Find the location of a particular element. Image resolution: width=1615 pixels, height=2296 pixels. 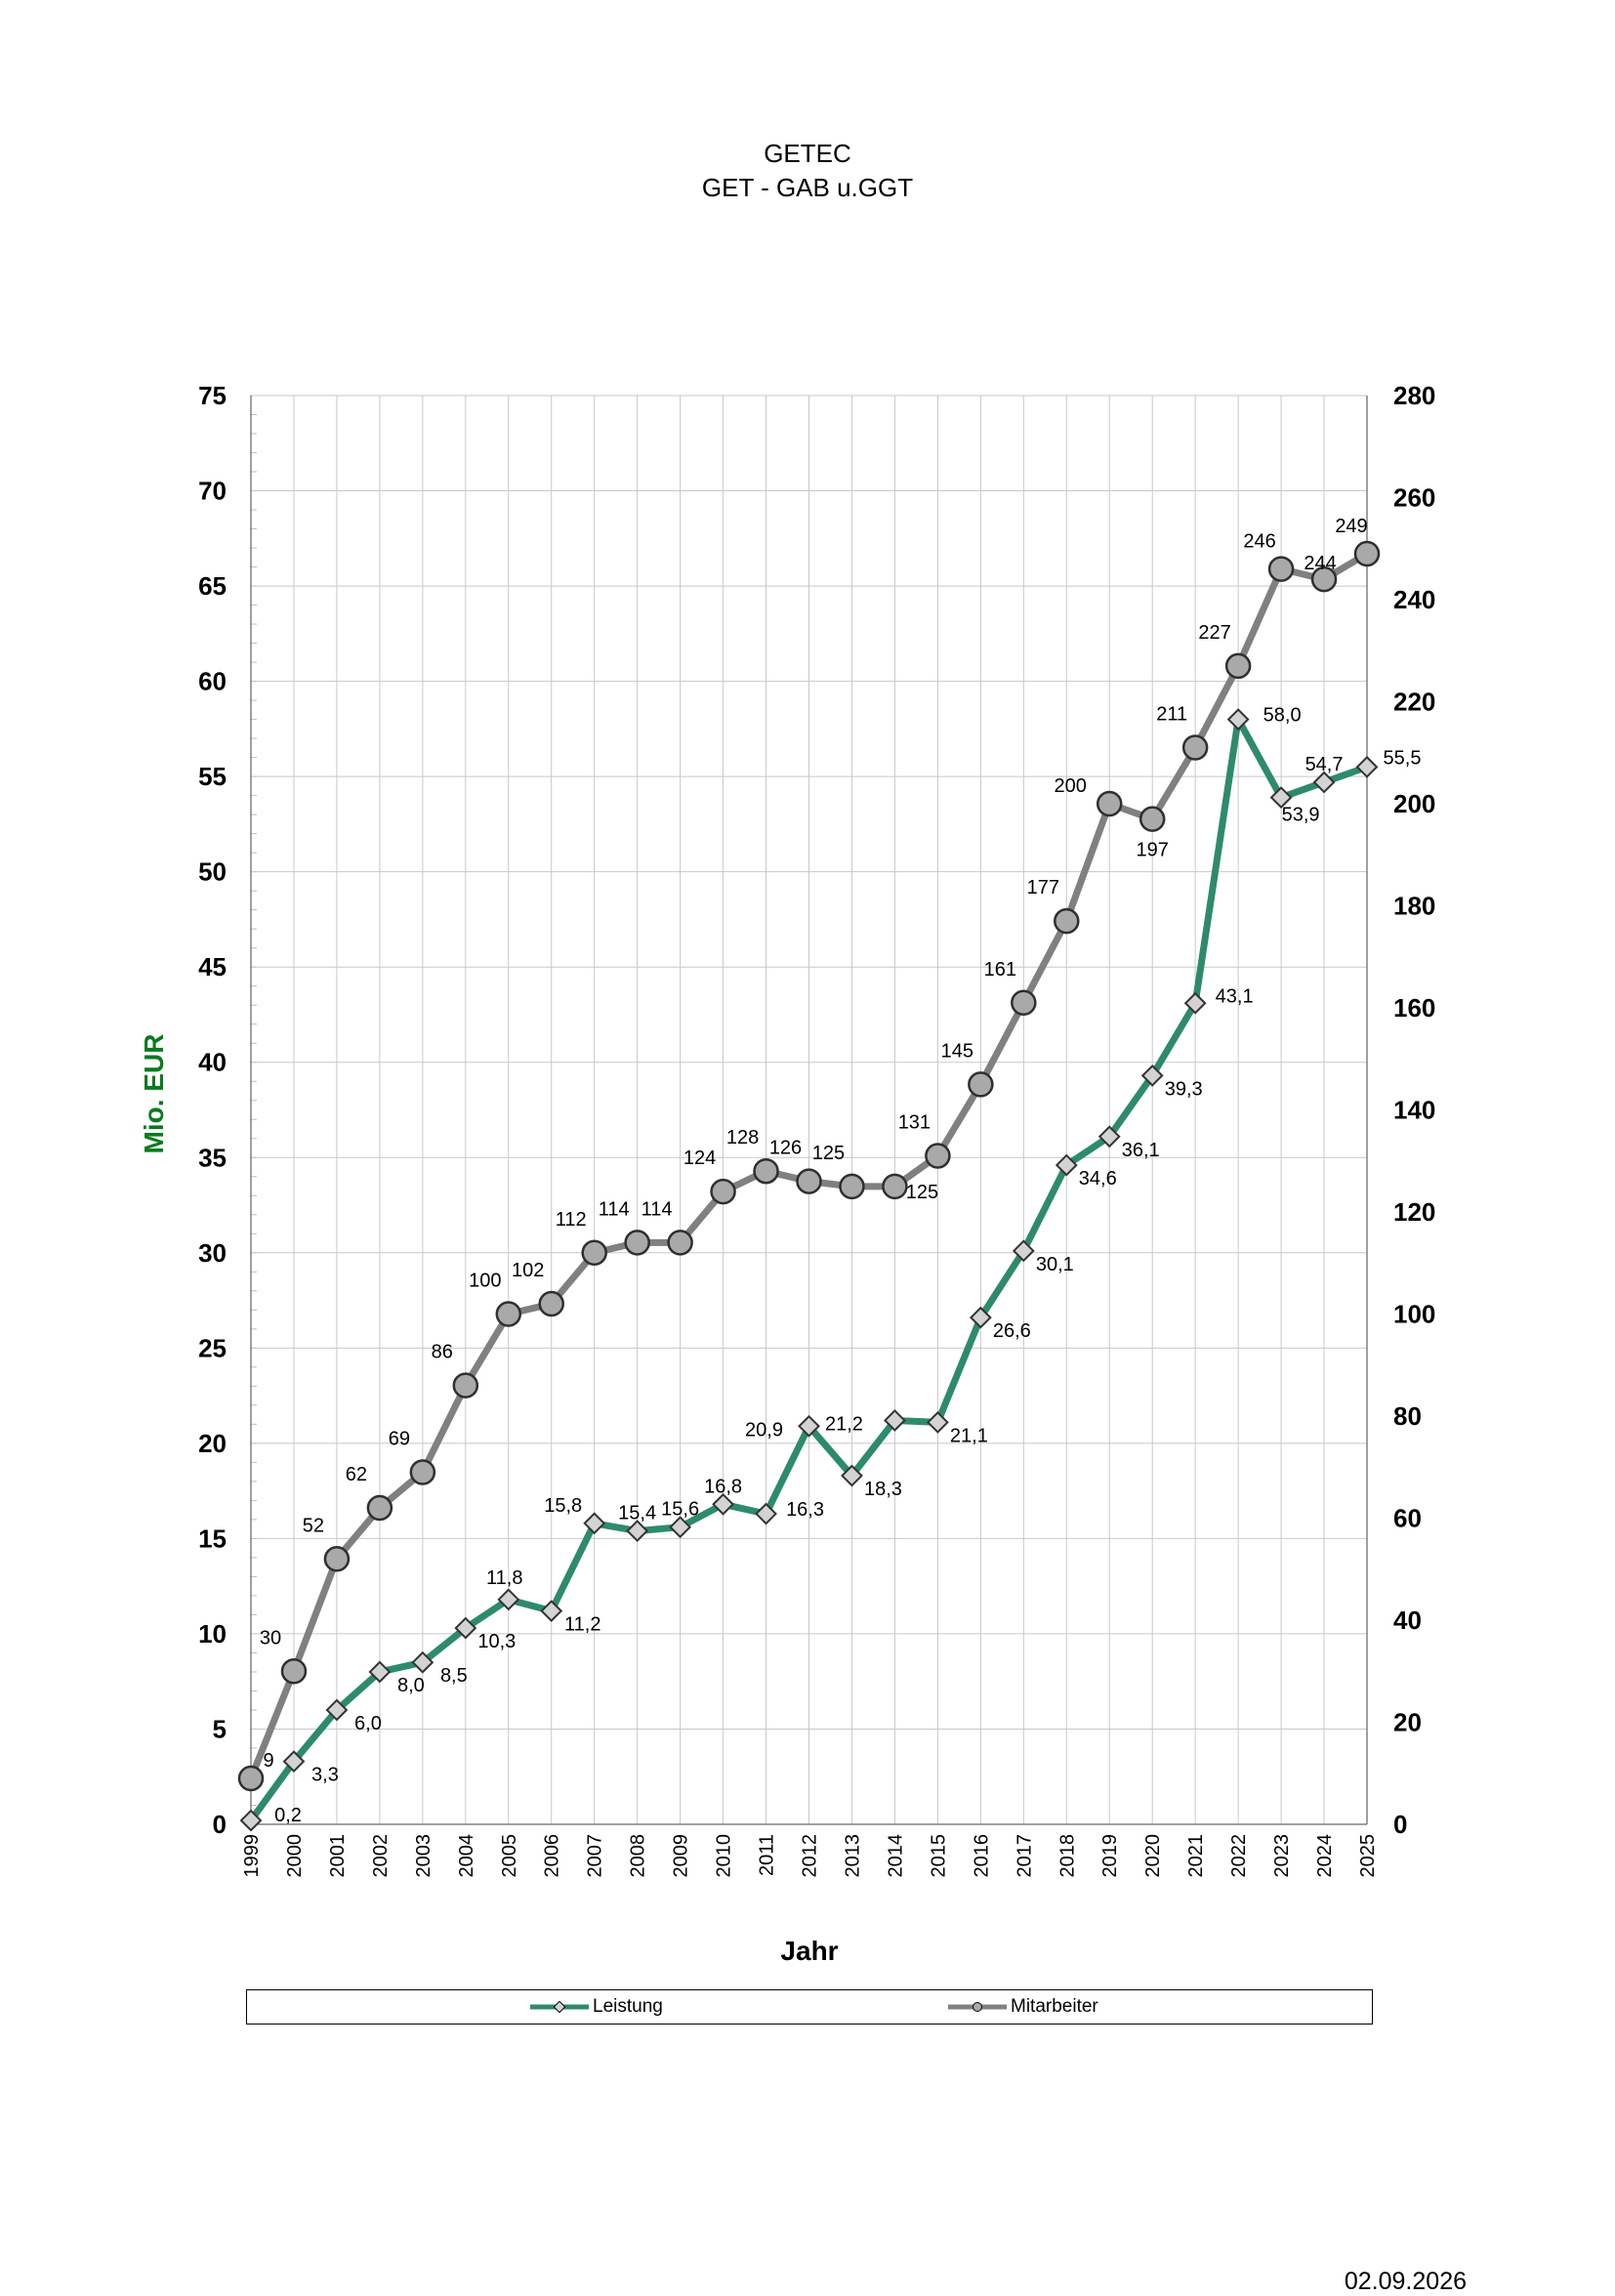

print-date: 02.09.2026 is located at coordinates (1406, 2281).